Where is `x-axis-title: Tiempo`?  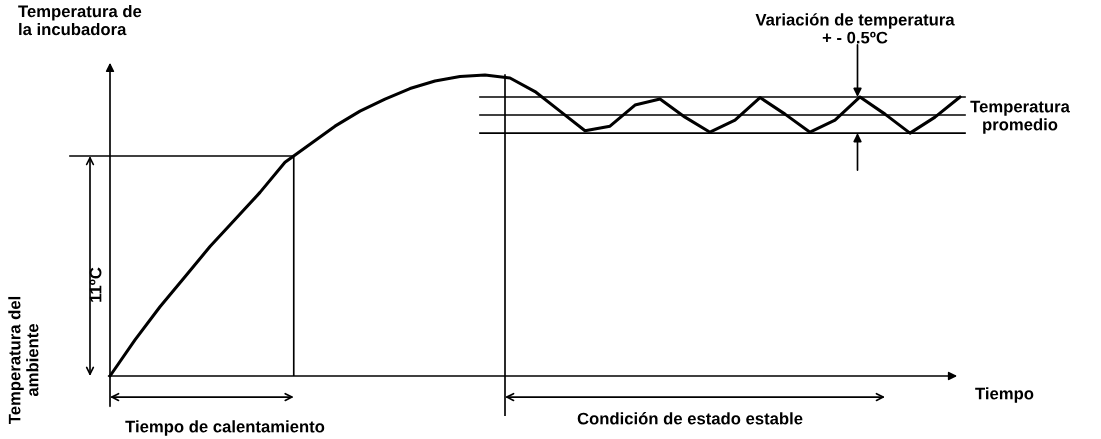 x-axis-title: Tiempo is located at coordinates (1004, 395).